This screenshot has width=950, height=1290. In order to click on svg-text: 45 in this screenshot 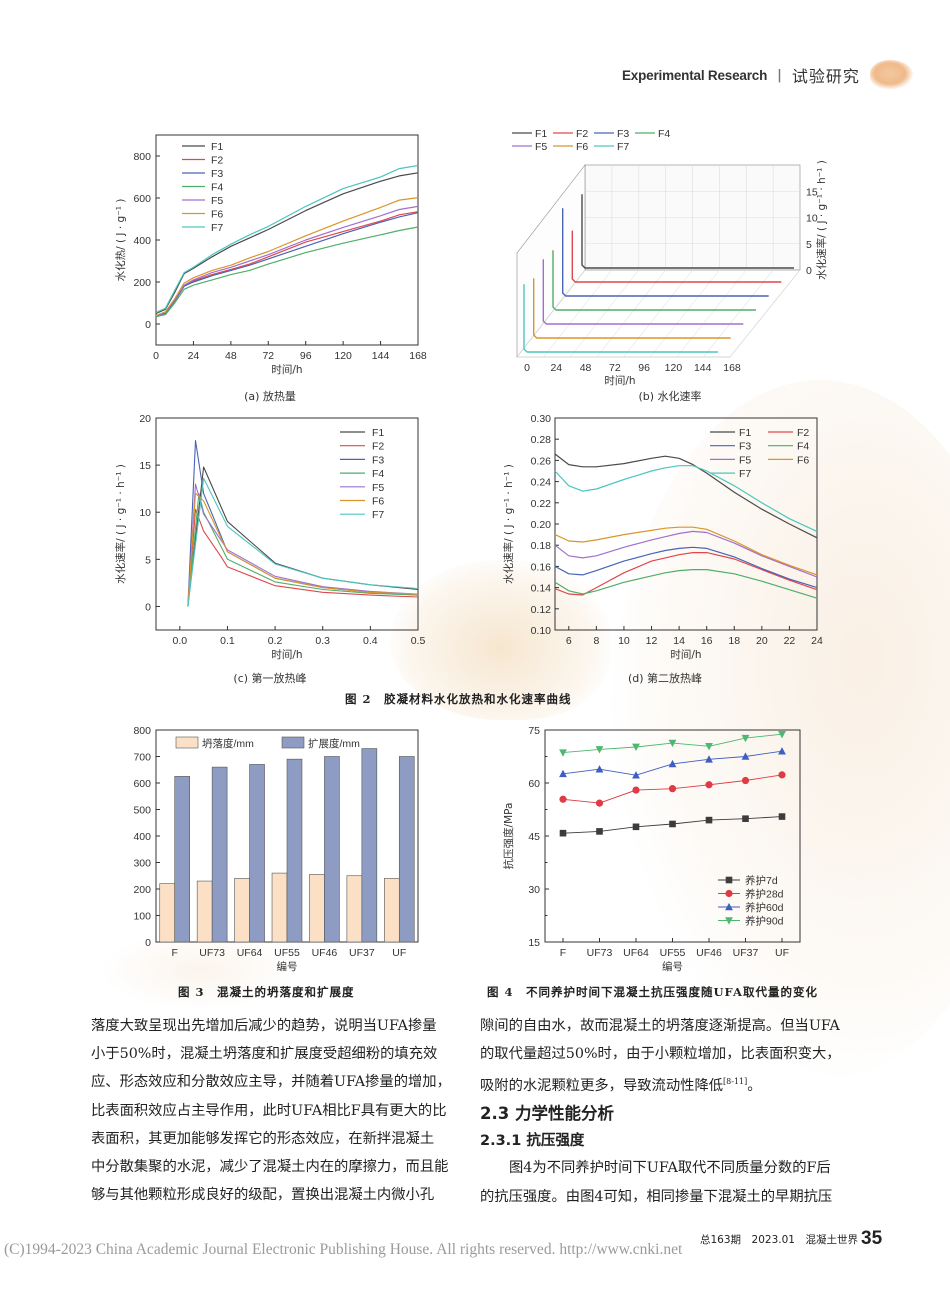, I will do `click(534, 837)`.